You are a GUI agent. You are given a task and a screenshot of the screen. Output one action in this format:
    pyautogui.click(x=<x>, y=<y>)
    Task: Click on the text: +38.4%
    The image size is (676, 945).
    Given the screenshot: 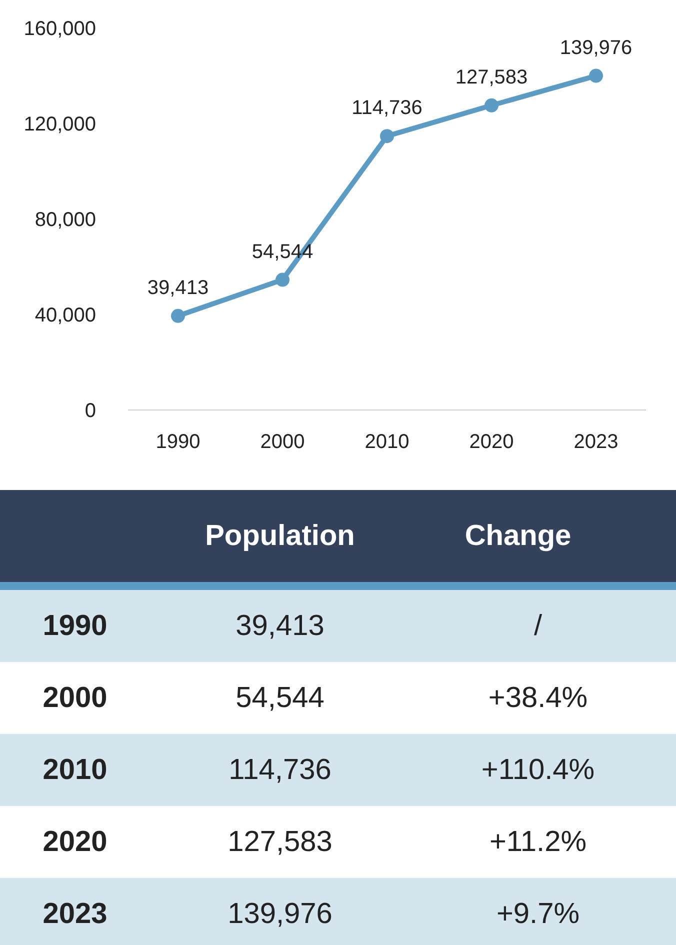 What is the action you would take?
    pyautogui.click(x=538, y=698)
    